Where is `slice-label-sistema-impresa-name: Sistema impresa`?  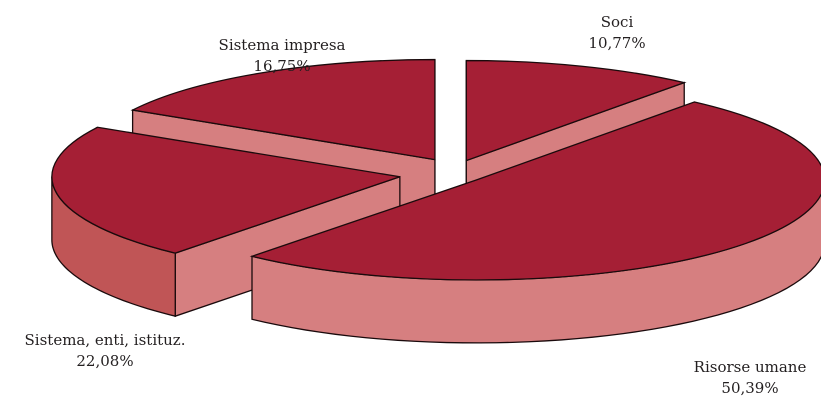 slice-label-sistema-impresa-name: Sistema impresa is located at coordinates (282, 45).